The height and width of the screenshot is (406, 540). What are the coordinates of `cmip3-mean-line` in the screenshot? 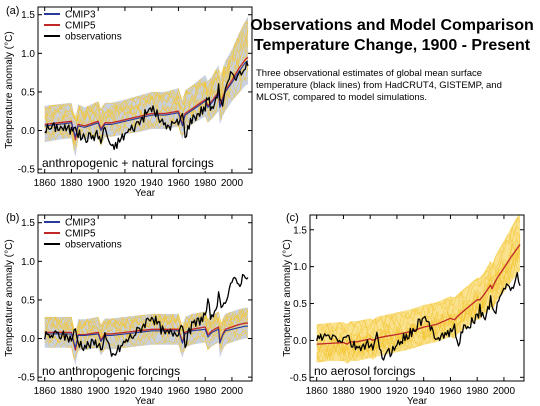 It's located at (146, 337).